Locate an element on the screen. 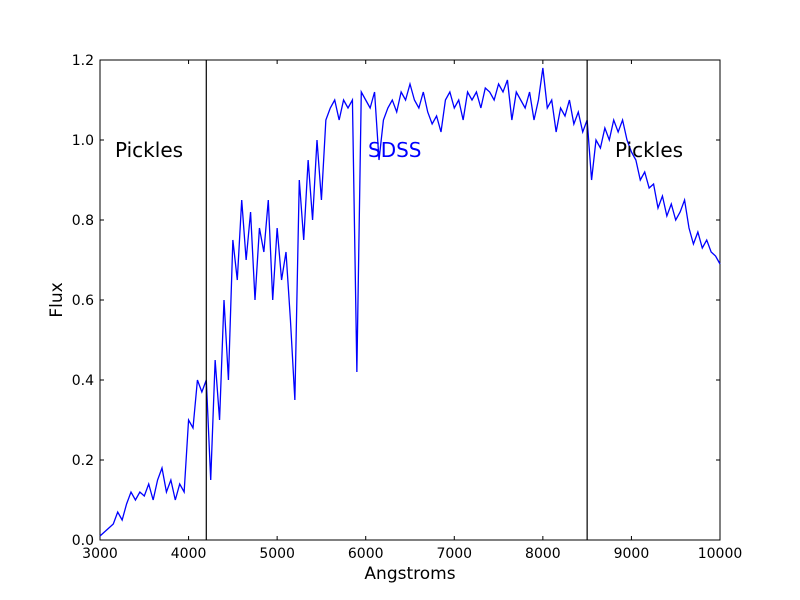 This screenshot has height=600, width=800. y-tick-label: 0.4 is located at coordinates (83, 381).